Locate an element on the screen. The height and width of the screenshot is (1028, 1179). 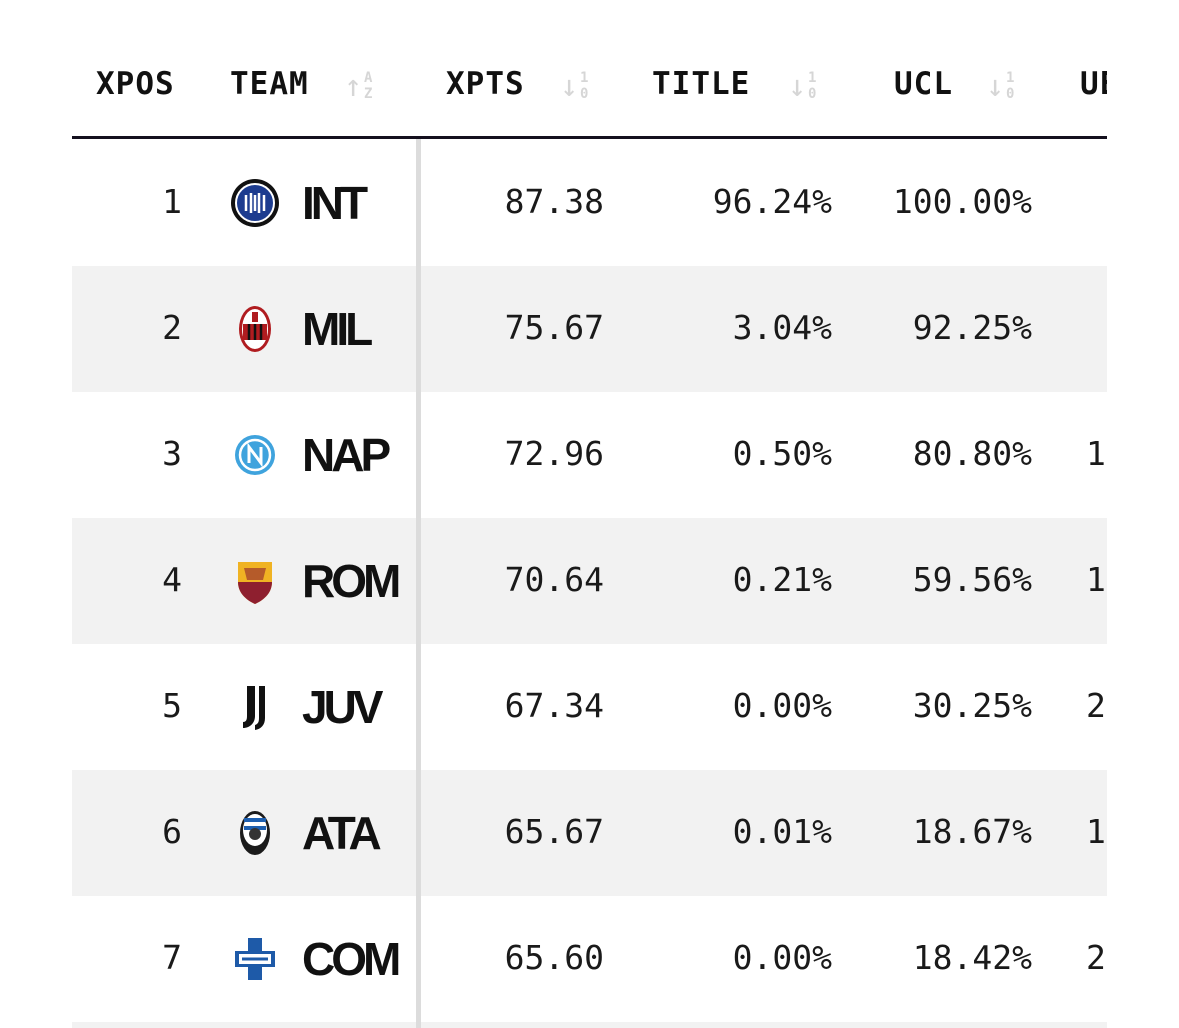
xpts-cell: 70.64 is located at coordinates (554, 579).